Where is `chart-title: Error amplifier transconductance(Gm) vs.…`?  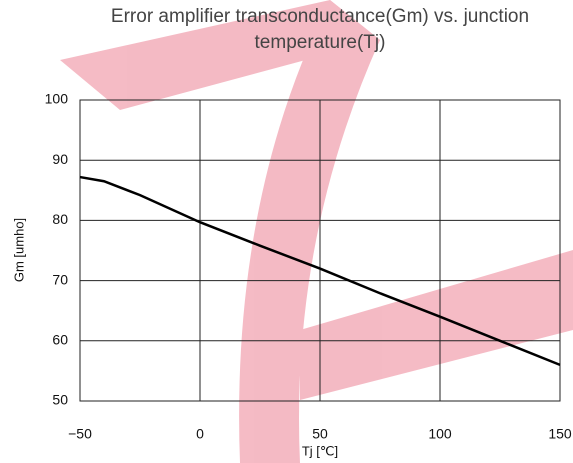 chart-title: Error amplifier transconductance(Gm) vs.… is located at coordinates (320, 29).